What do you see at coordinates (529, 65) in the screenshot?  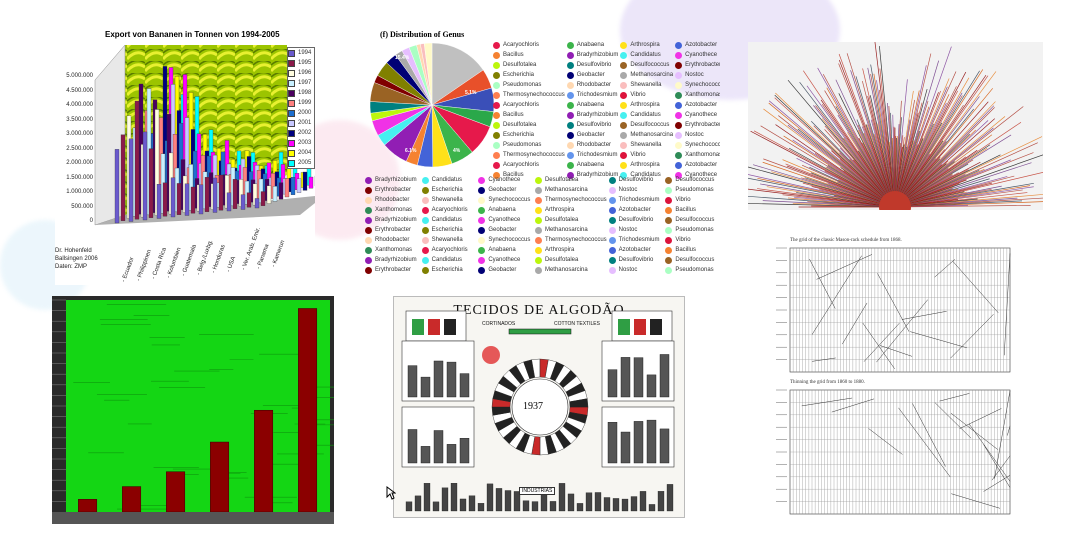 I see `genus-legend-entry: Desulfotalea` at bounding box center [529, 65].